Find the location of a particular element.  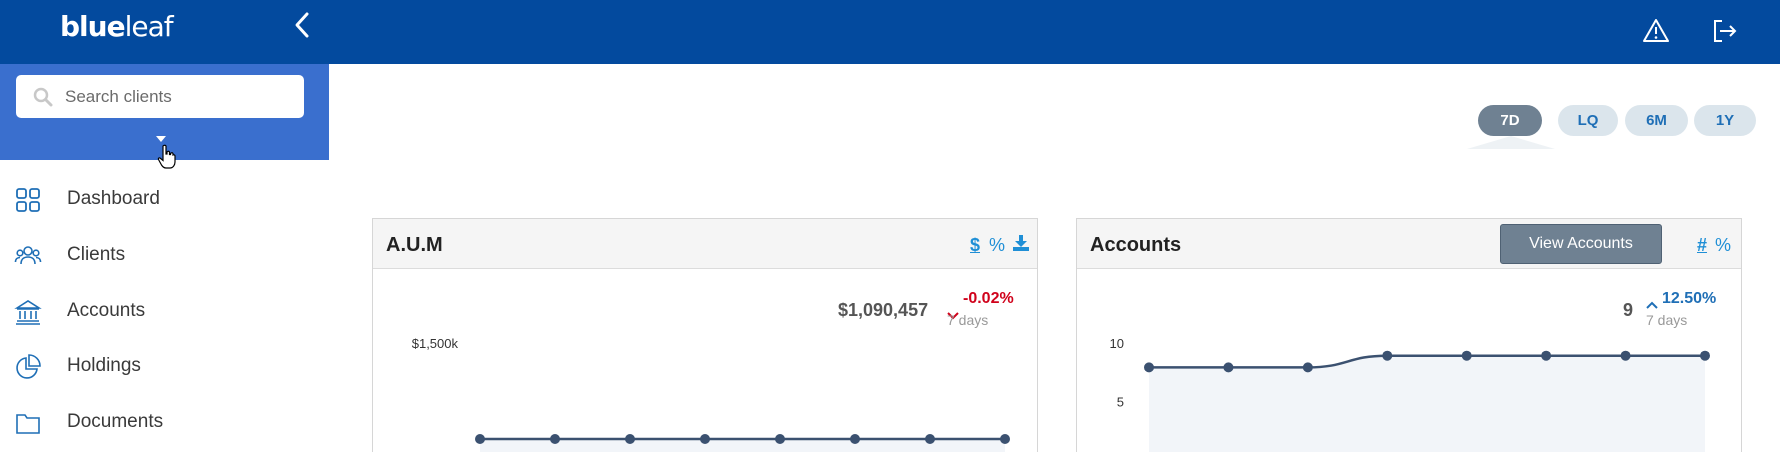

accounts-y-tick-label: 5 is located at coordinates (1120, 402).